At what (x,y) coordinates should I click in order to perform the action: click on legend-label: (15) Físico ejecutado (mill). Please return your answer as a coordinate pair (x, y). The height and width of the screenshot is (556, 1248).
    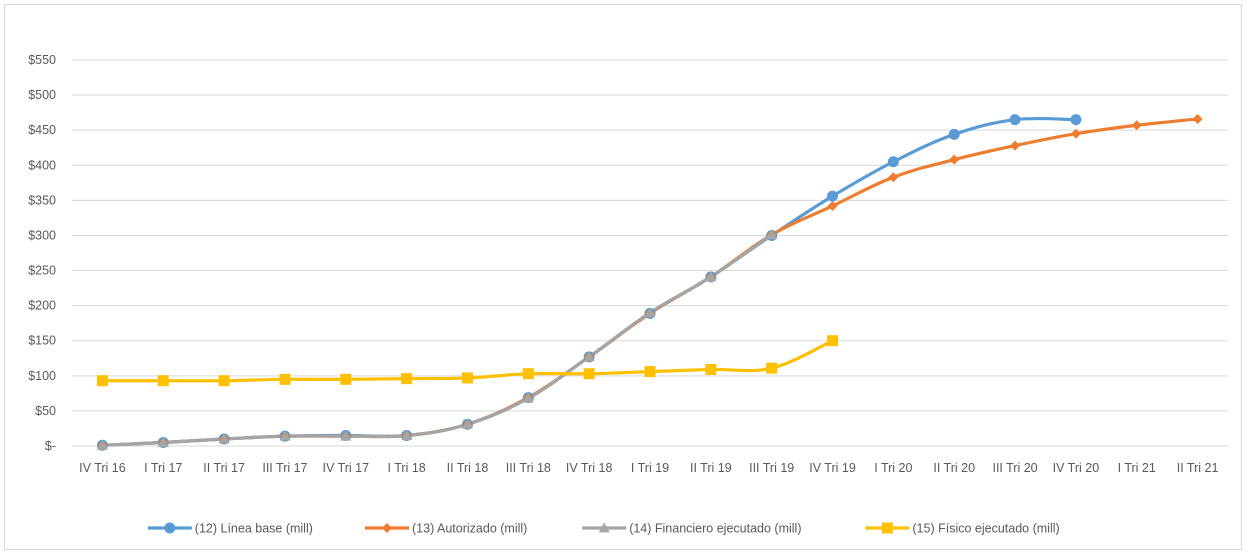
    Looking at the image, I should click on (985, 529).